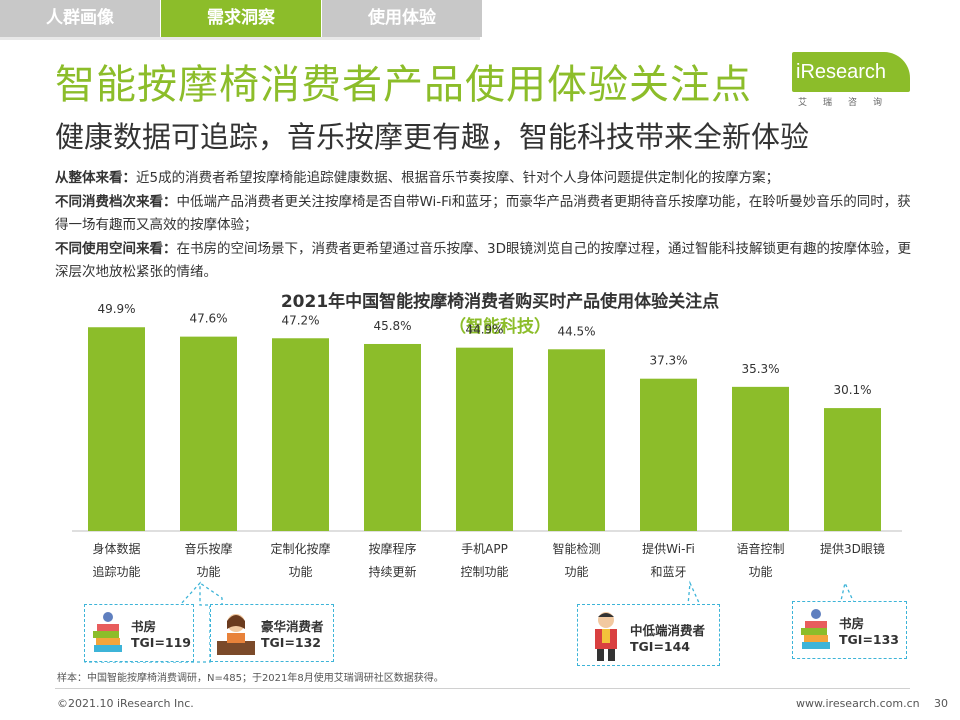  Describe the element at coordinates (869, 639) in the screenshot. I see `callout-tgi: TGI=133` at that location.